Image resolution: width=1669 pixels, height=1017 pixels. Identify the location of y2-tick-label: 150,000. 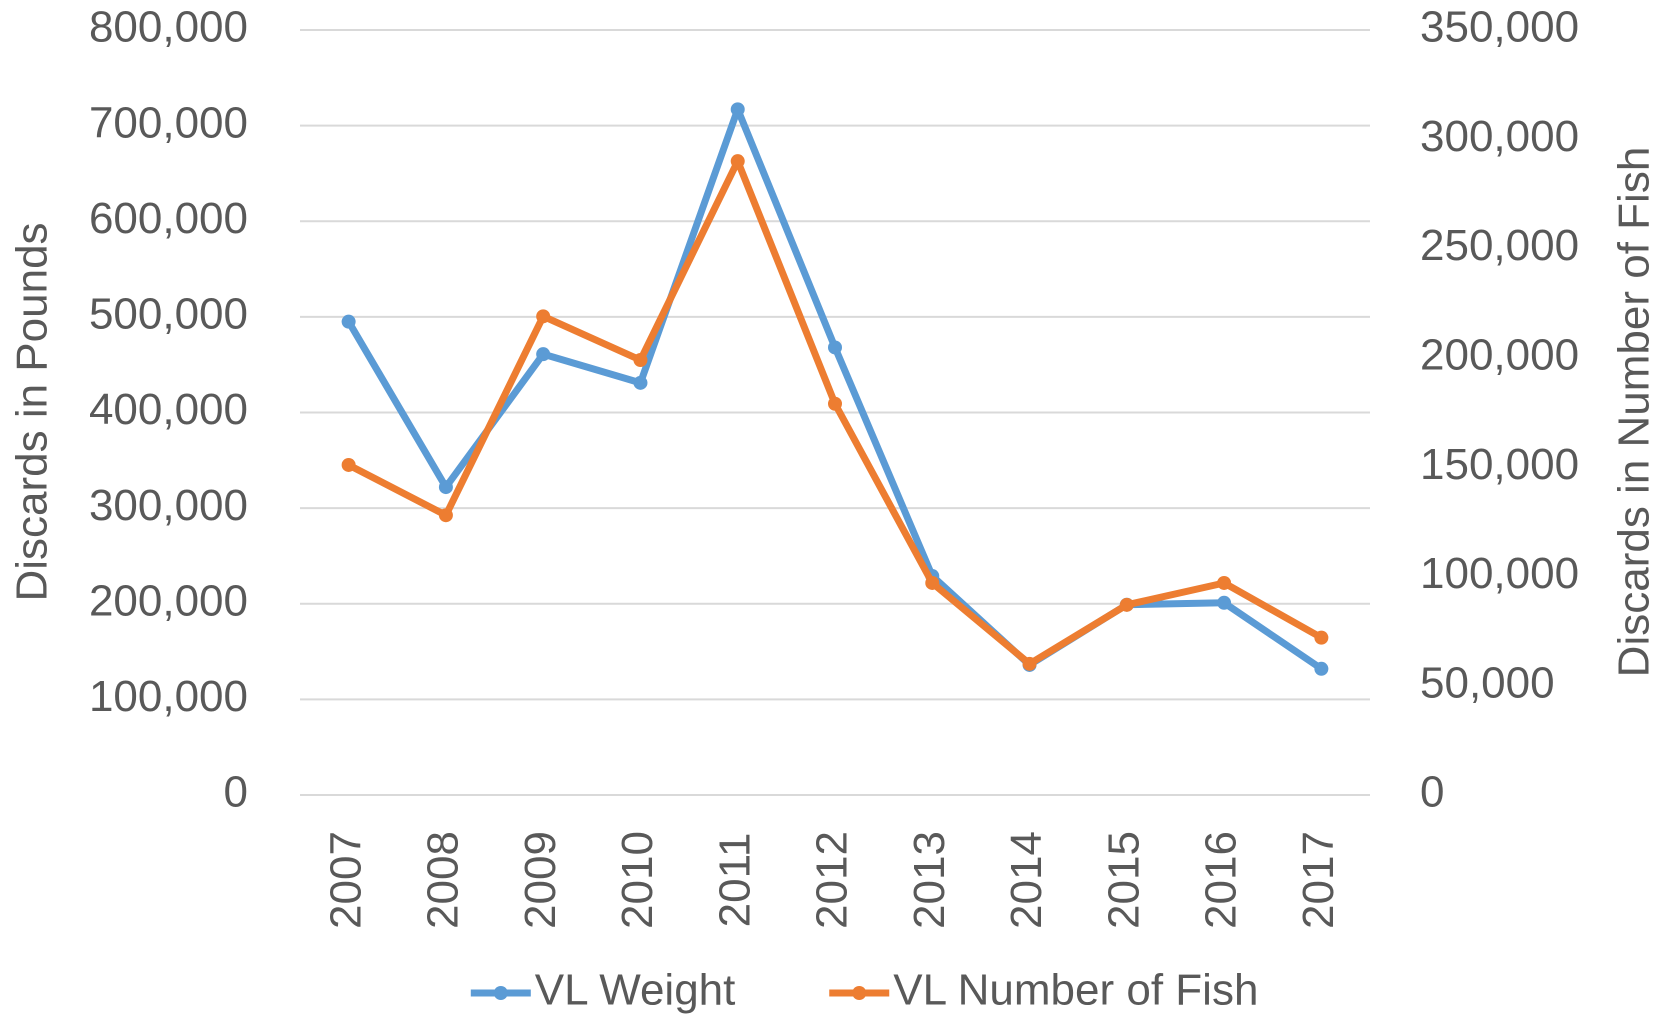
(1499, 464).